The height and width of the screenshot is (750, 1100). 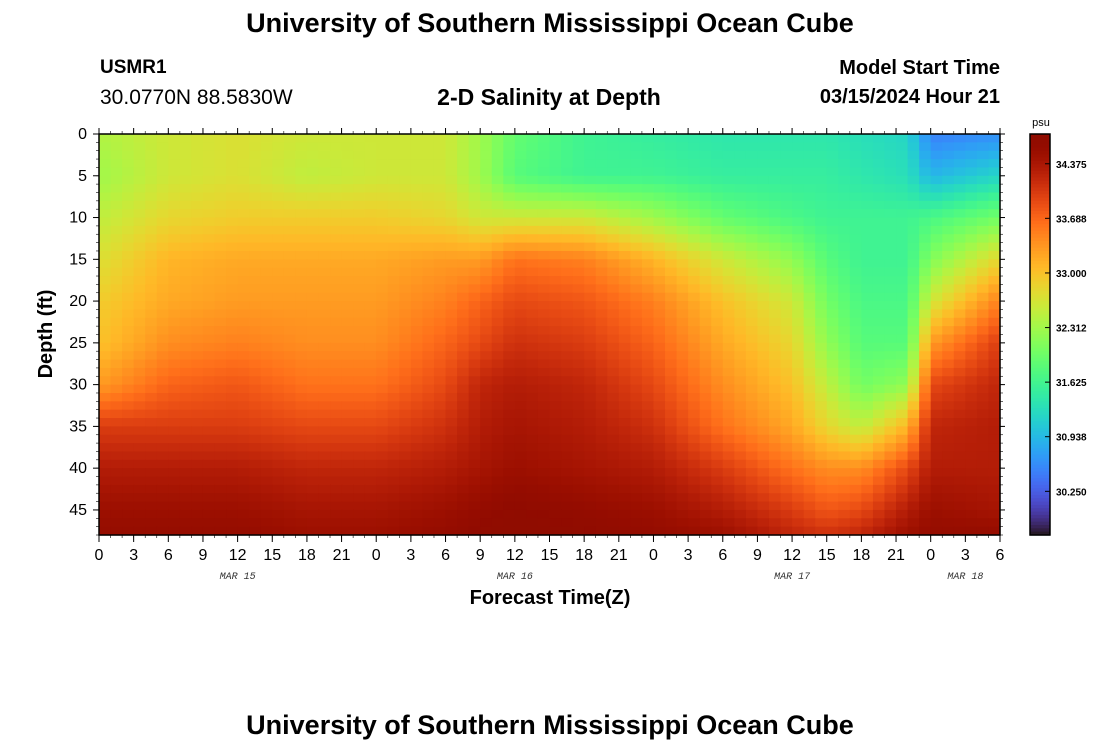 I want to click on y-tick-label: 35, so click(x=78, y=426).